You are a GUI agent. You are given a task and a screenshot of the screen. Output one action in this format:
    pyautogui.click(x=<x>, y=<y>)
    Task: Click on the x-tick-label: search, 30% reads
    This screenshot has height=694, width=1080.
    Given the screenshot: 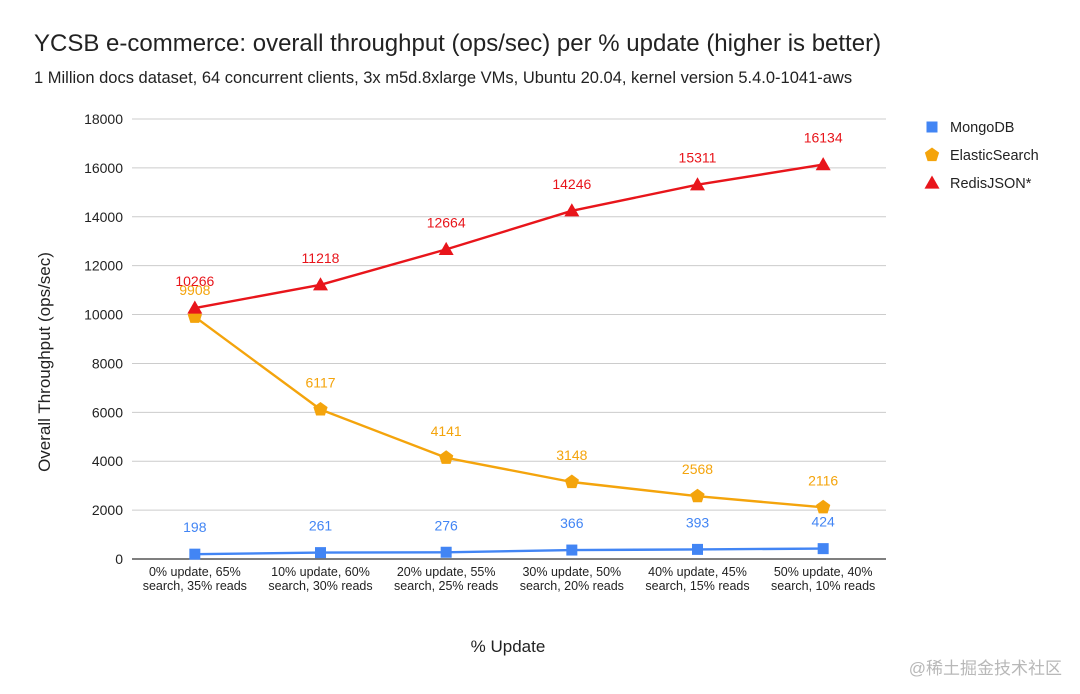 What is the action you would take?
    pyautogui.click(x=320, y=586)
    